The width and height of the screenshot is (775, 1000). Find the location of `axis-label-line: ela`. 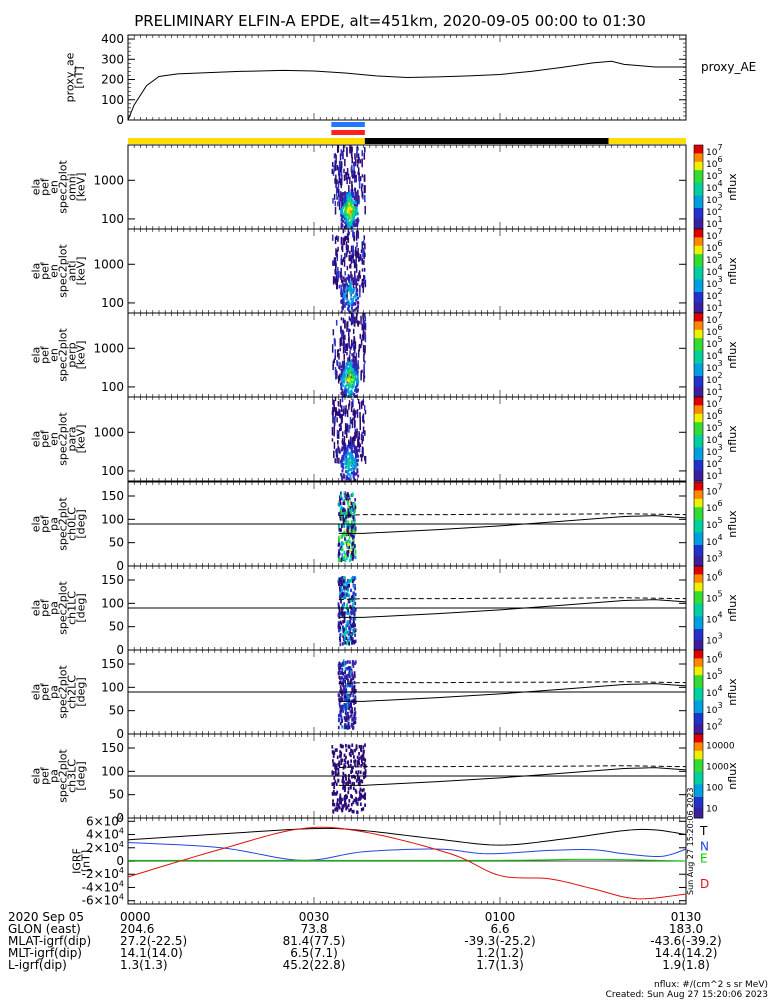

axis-label-line: ela is located at coordinates (36, 355).